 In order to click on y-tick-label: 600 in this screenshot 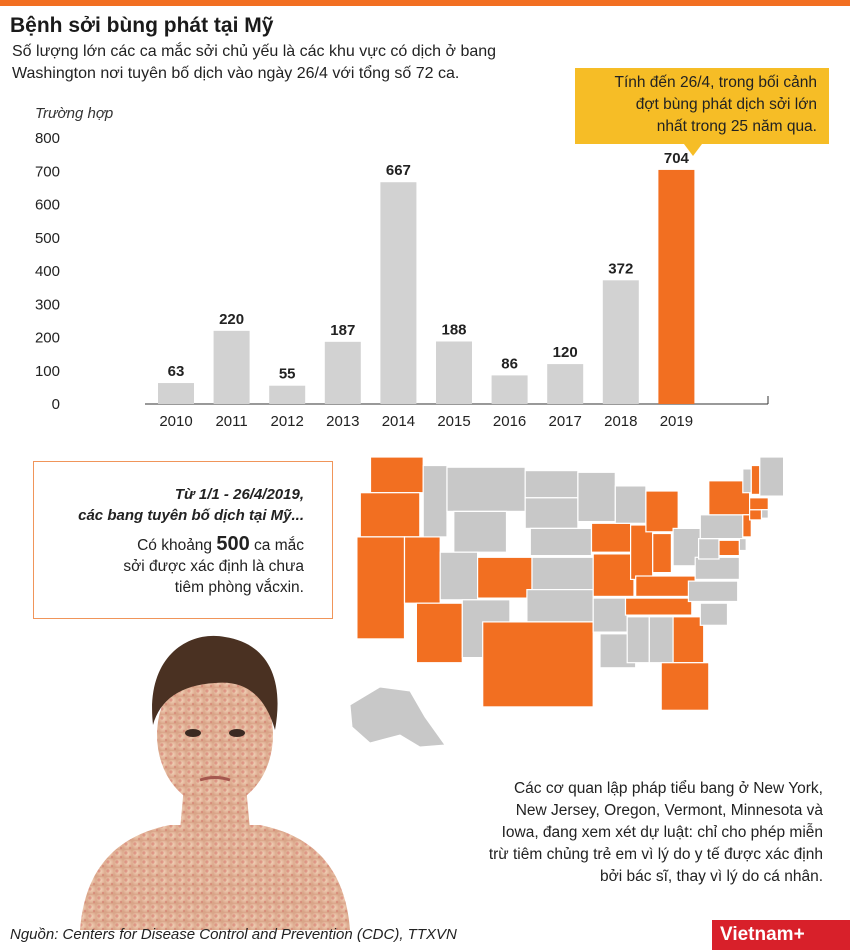, I will do `click(47, 205)`.